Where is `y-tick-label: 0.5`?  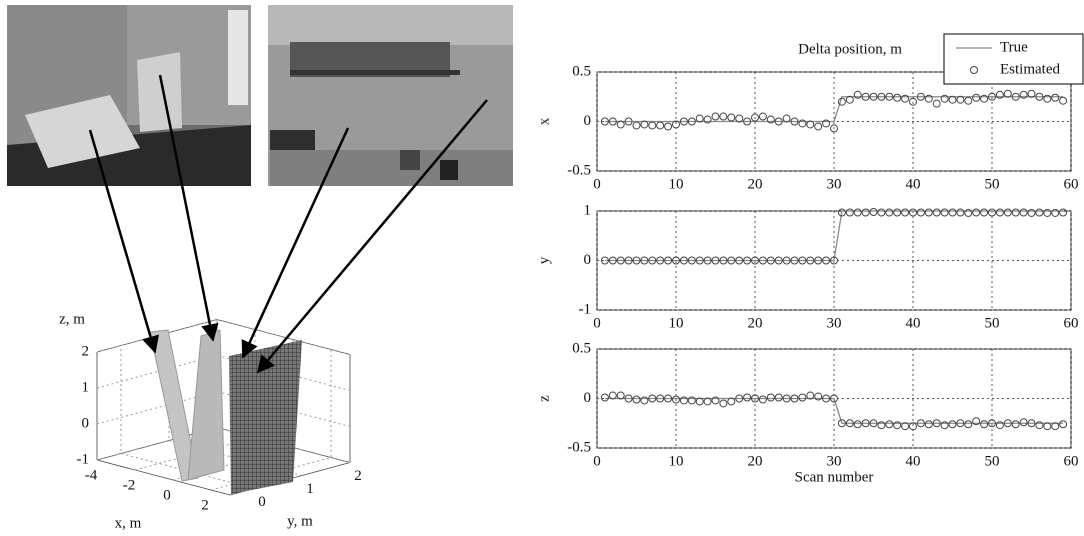 y-tick-label: 0.5 is located at coordinates (581, 348).